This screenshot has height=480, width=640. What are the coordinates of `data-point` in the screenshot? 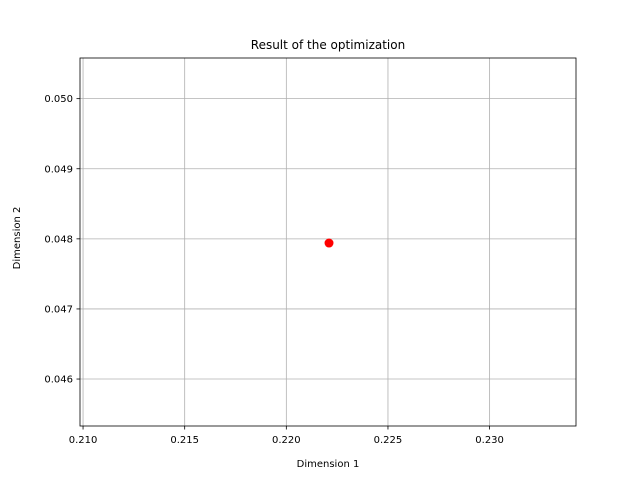 It's located at (329, 243).